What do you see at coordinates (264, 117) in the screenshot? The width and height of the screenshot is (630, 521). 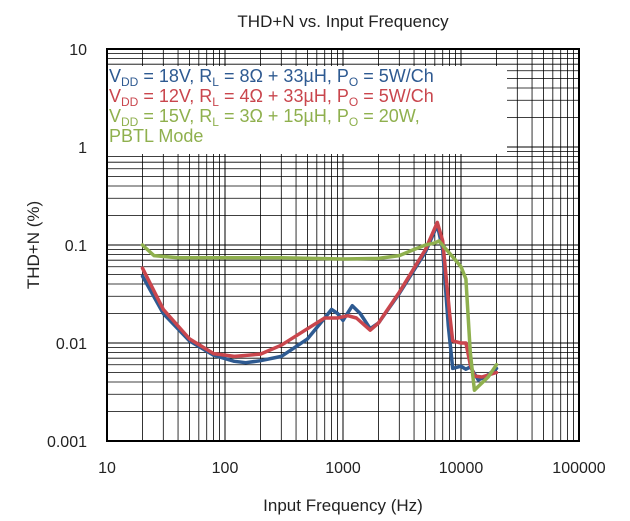 I see `legend-entry: VDD = 15V, RL = 3Ω + 15µH, PO = 20W,` at bounding box center [264, 117].